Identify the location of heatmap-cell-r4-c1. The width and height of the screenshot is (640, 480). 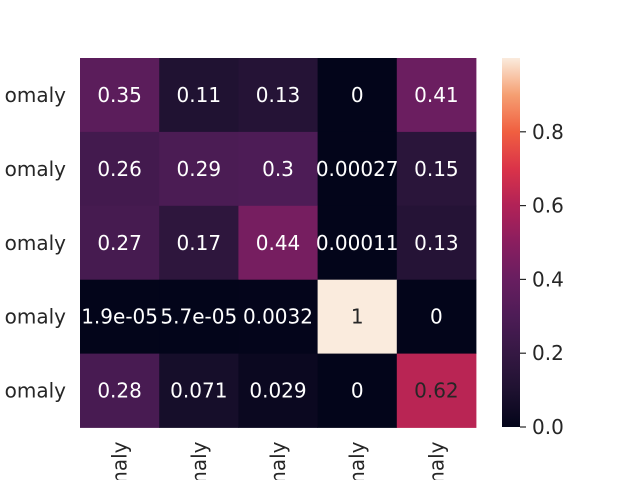
(199, 390).